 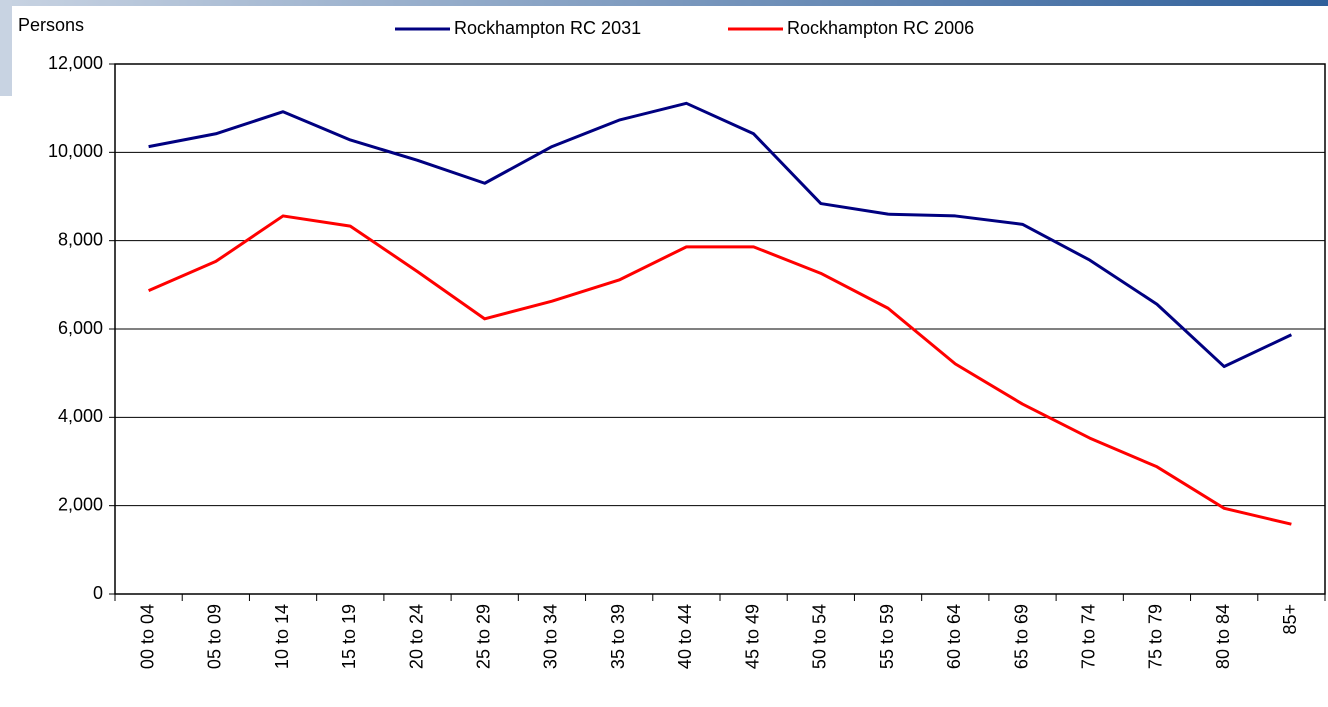 I want to click on x-tick-label: 70 to 74, so click(x=1088, y=636).